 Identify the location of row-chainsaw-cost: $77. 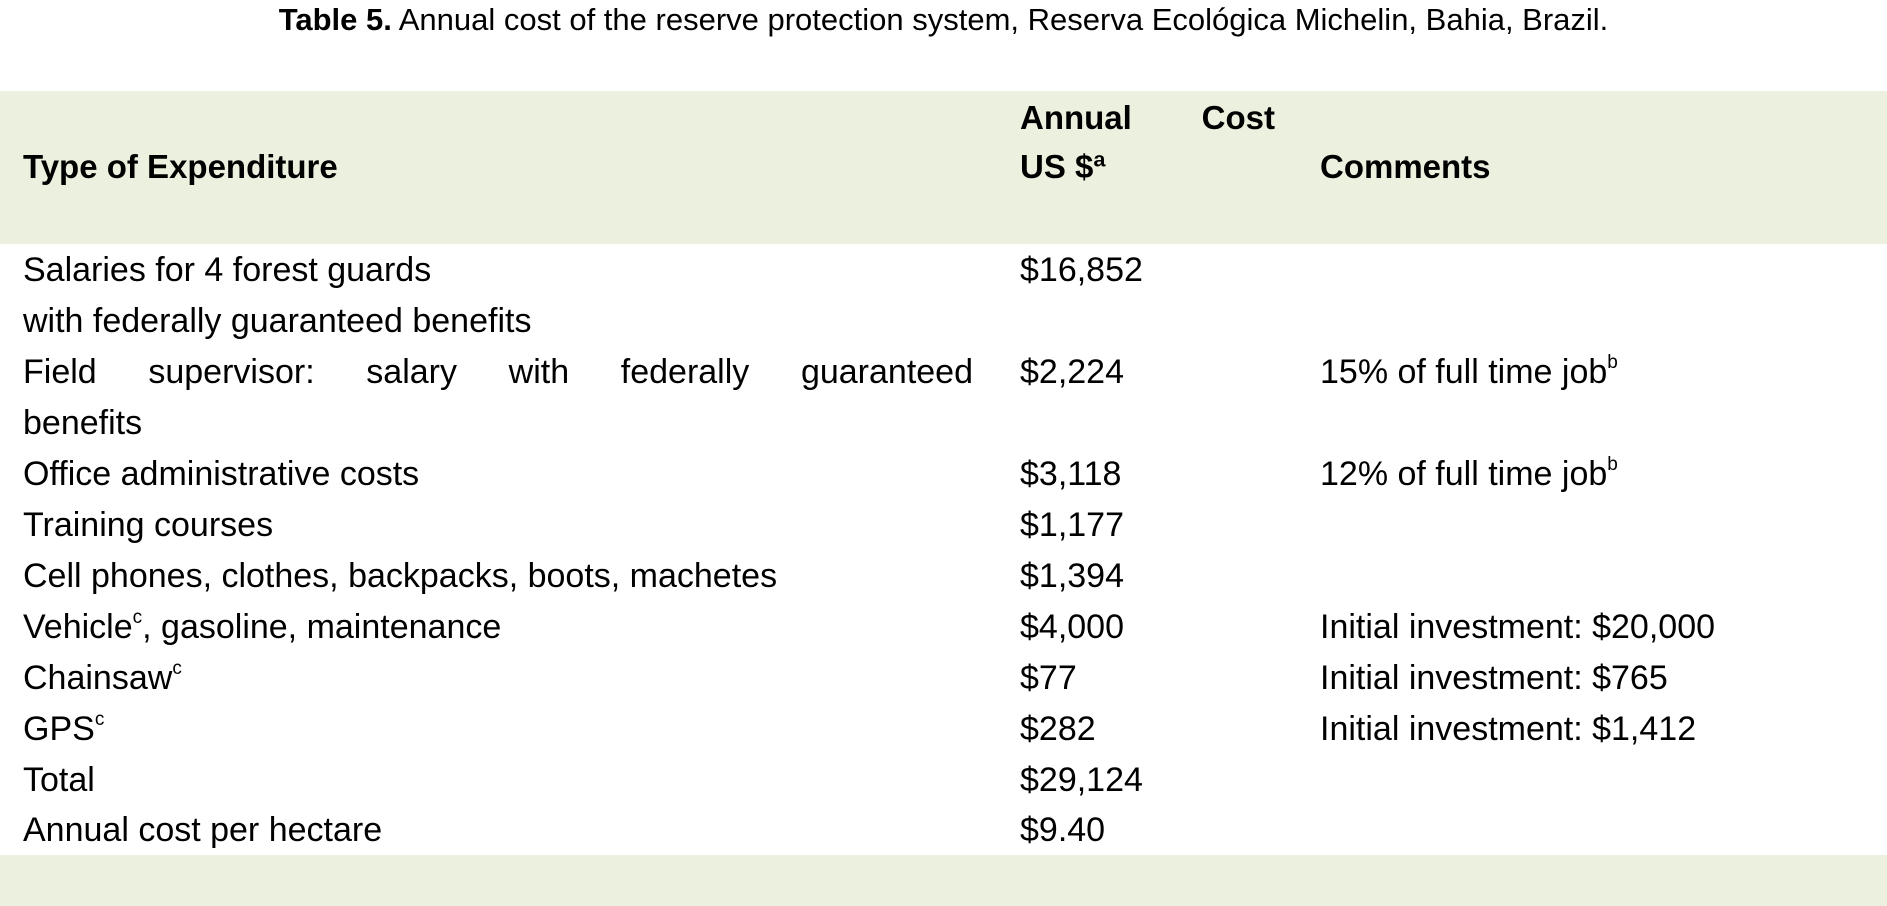
(1048, 678).